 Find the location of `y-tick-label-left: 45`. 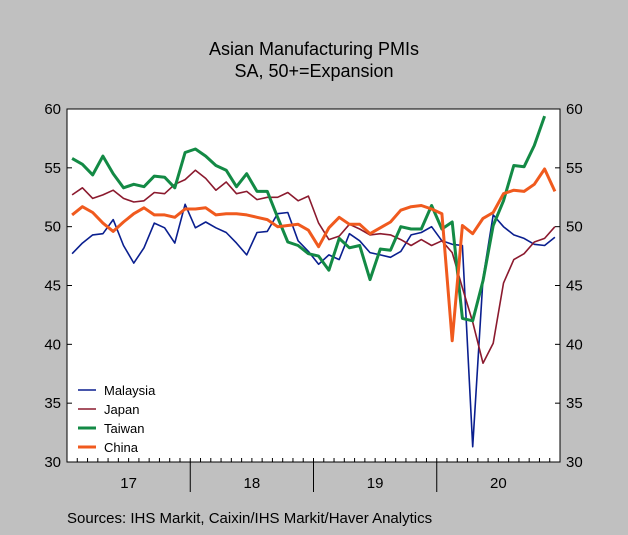

y-tick-label-left: 45 is located at coordinates (52, 286).